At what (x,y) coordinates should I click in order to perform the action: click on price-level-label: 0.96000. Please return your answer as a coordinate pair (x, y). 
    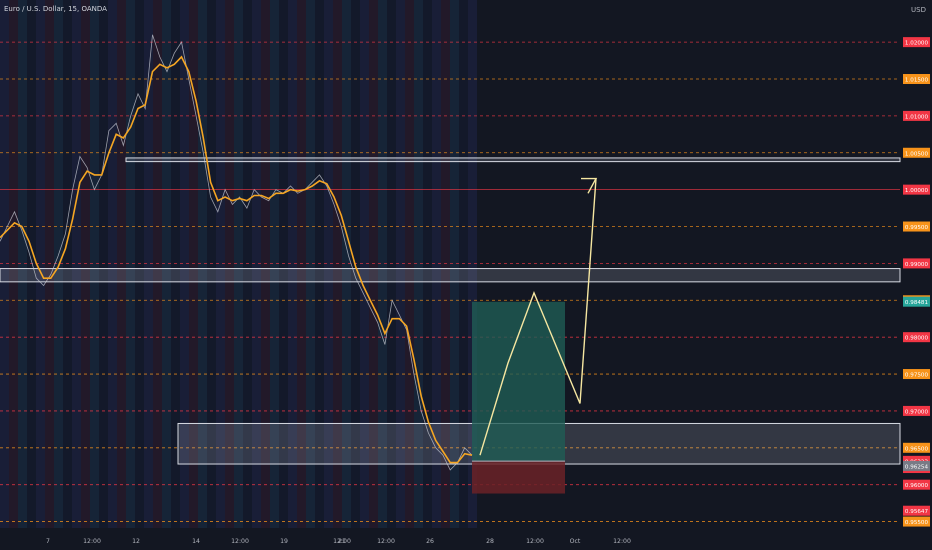
    Looking at the image, I should click on (917, 486).